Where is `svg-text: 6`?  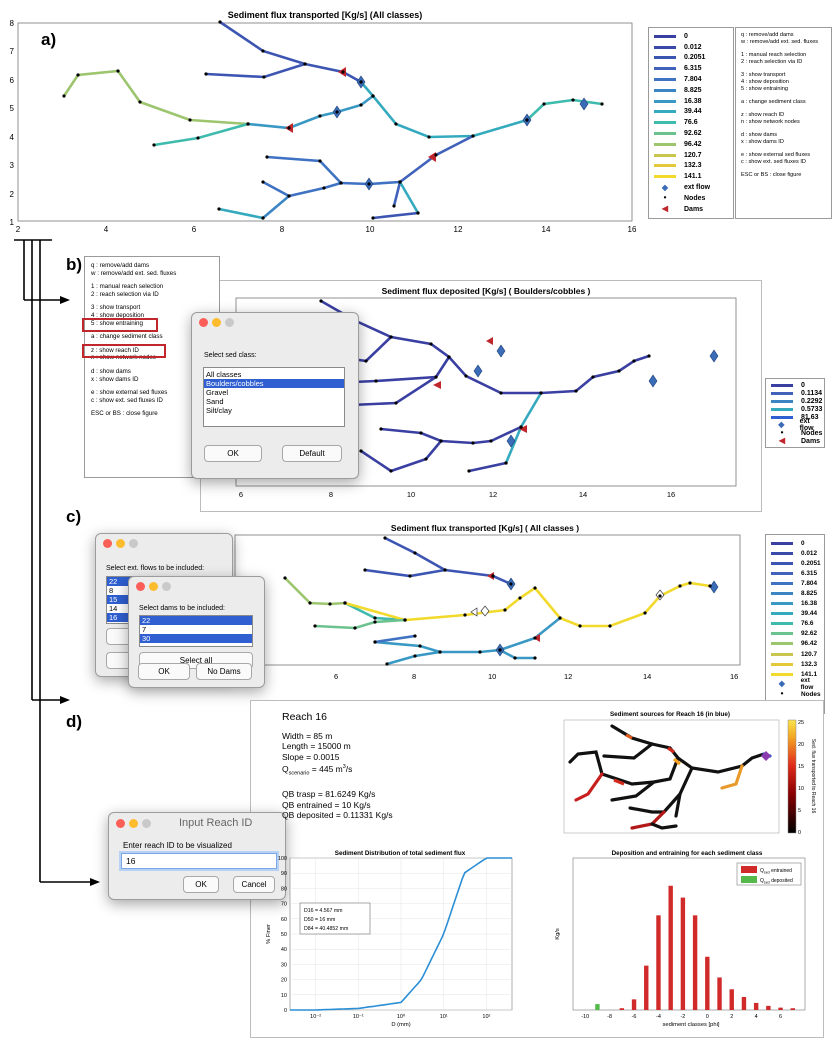 svg-text: 6 is located at coordinates (241, 494).